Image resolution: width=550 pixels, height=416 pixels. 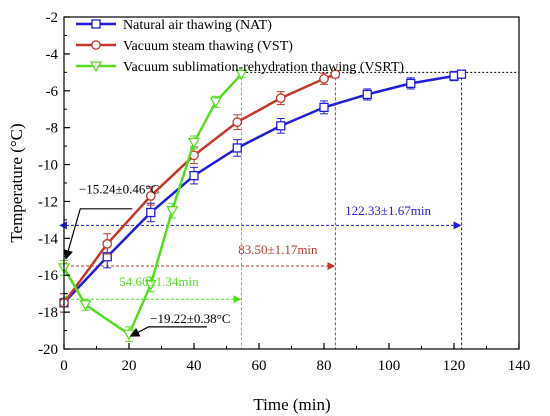 I want to click on callout-arrow-initial, so click(x=98, y=234).